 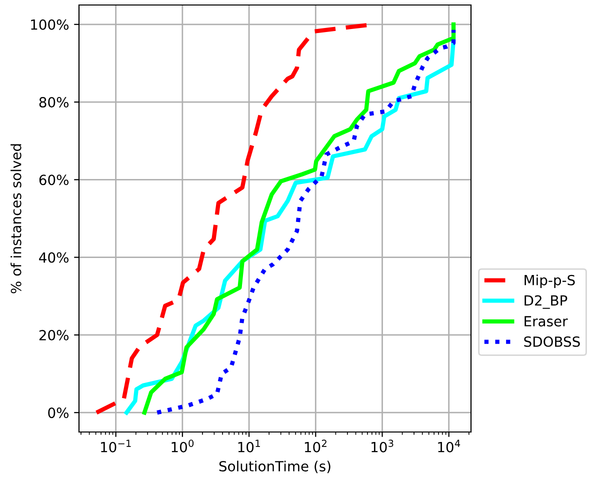 I want to click on y-tick-label: 0%, so click(x=58, y=413).